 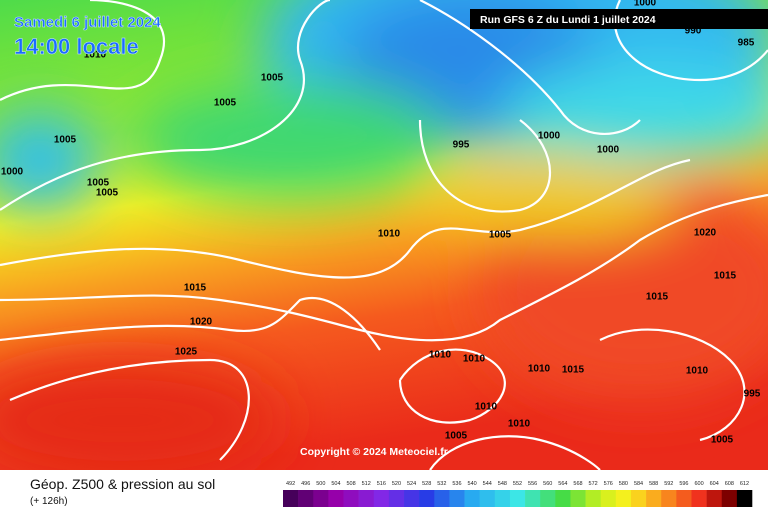 What do you see at coordinates (396, 484) in the screenshot?
I see `scale-label: 520` at bounding box center [396, 484].